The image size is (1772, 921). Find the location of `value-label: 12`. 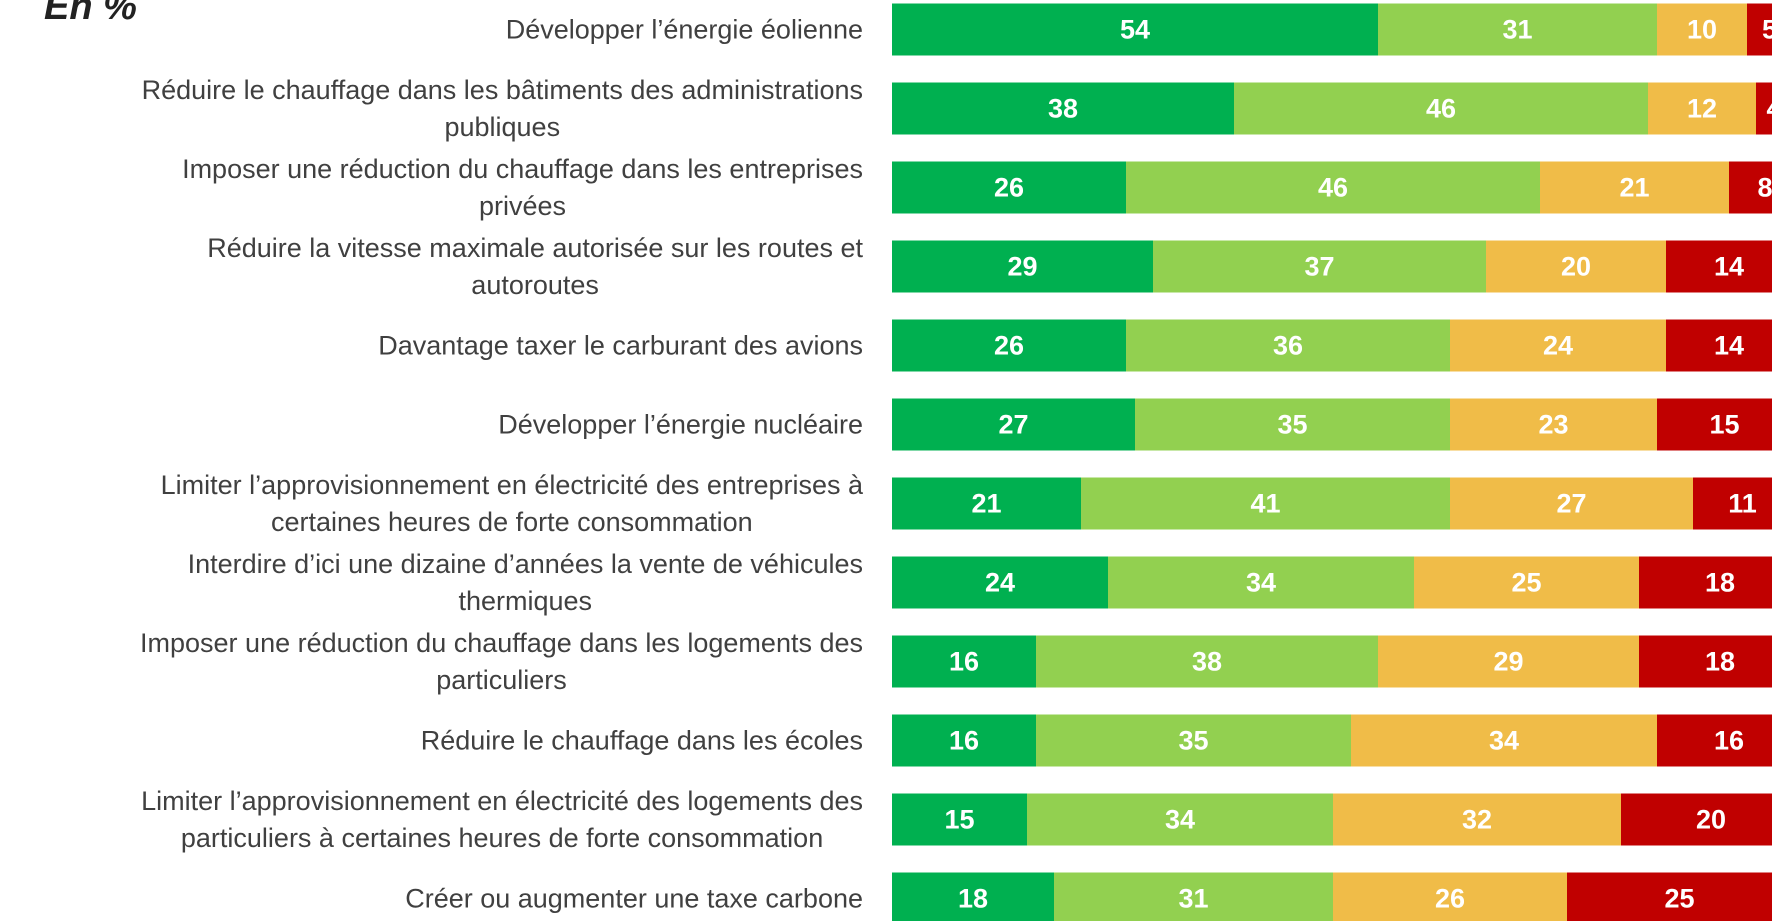

value-label: 12 is located at coordinates (1702, 109).